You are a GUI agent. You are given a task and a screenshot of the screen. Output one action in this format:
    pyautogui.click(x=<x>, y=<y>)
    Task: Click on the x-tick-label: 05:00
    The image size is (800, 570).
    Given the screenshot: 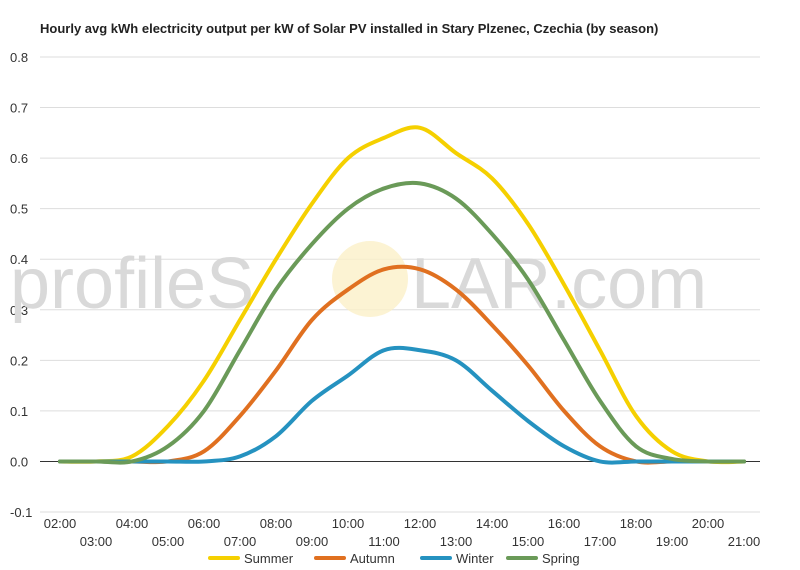 What is the action you would take?
    pyautogui.click(x=168, y=541)
    